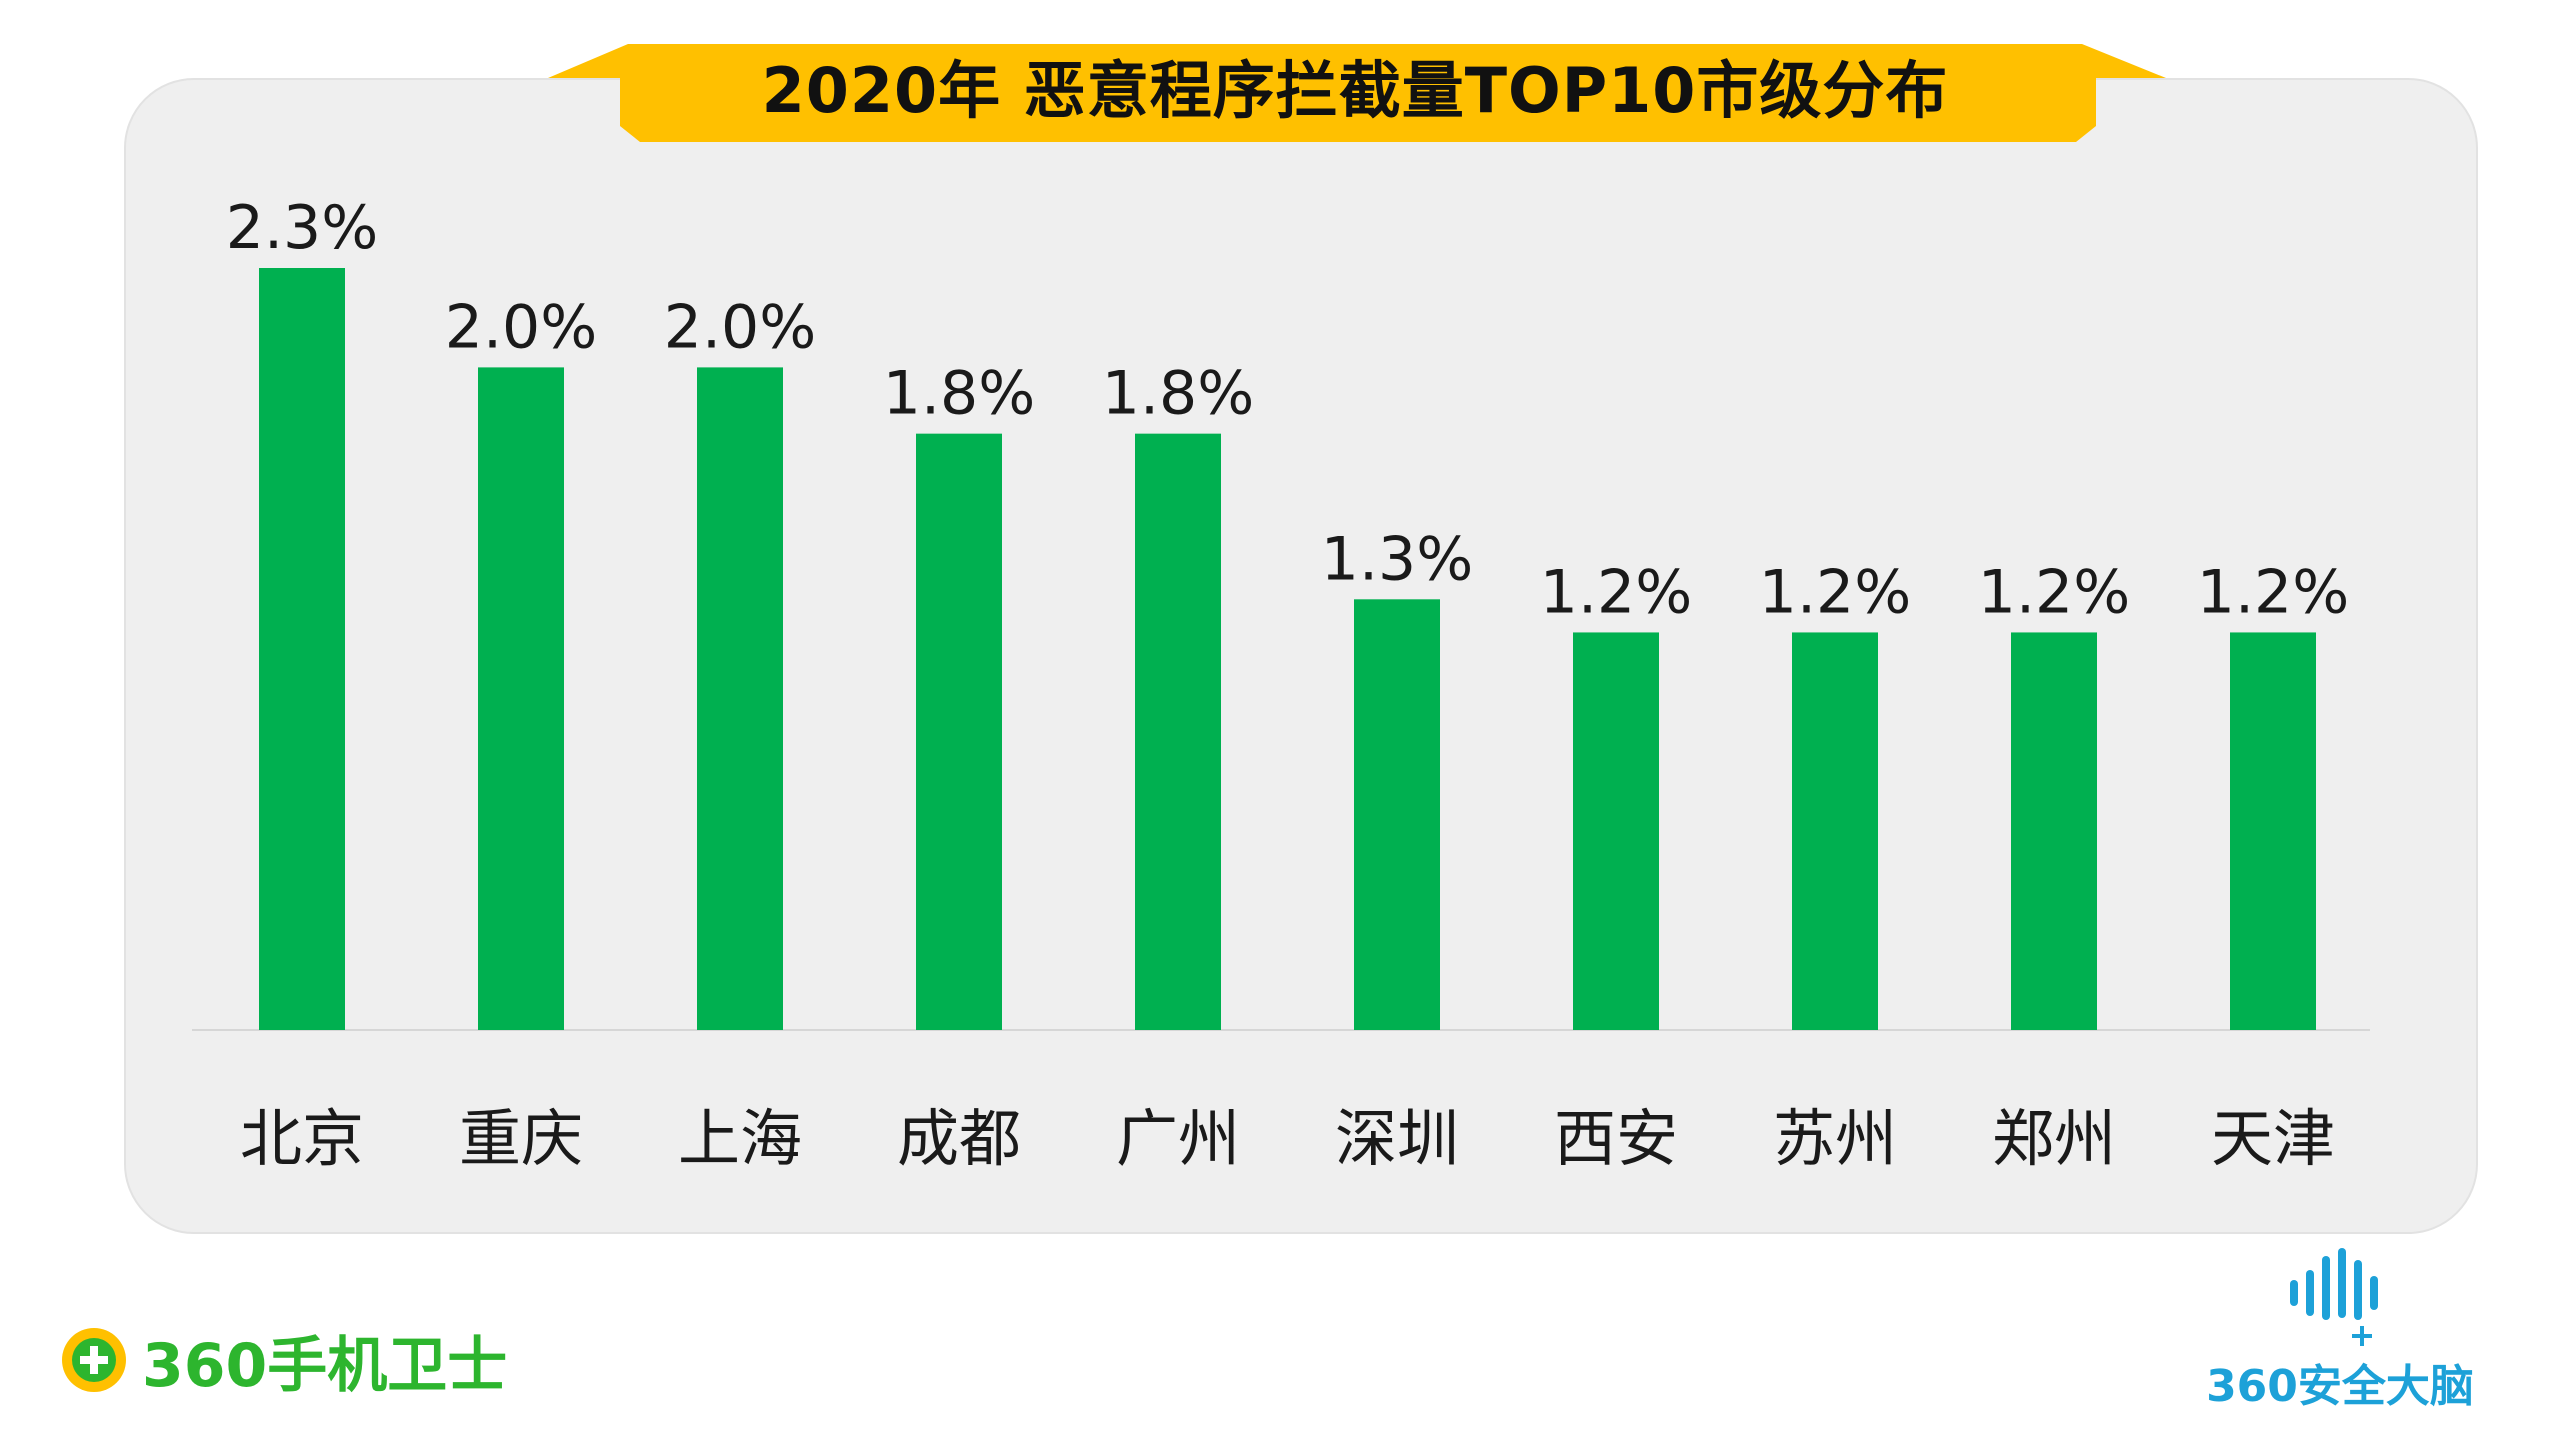  Describe the element at coordinates (521, 327) in the screenshot. I see `value-label-2: 2.0%` at that location.